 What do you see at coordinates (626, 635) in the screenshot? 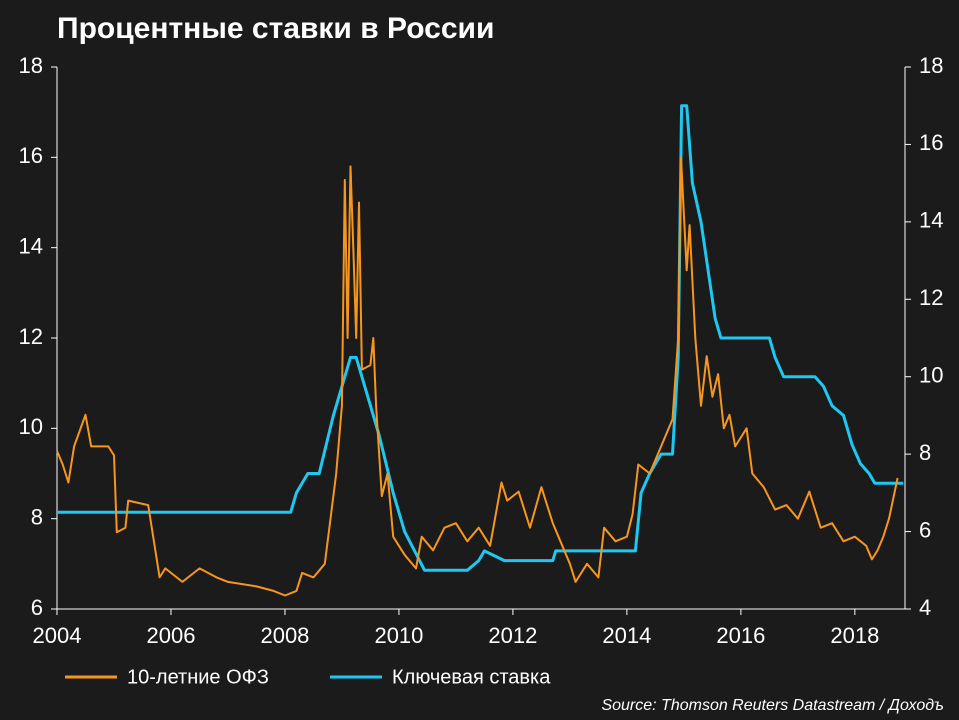
I see `x-tick-label: 2014` at bounding box center [626, 635].